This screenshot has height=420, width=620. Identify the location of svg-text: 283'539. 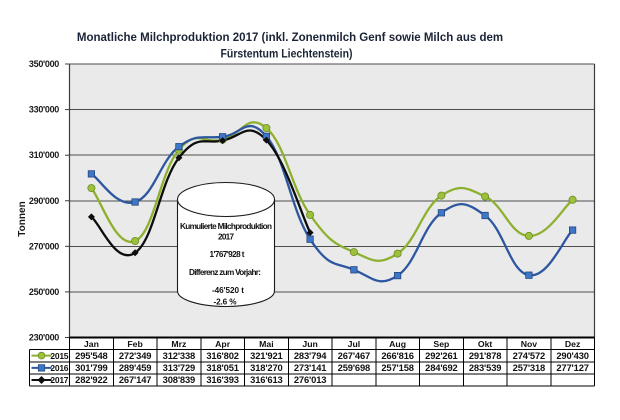
(485, 367).